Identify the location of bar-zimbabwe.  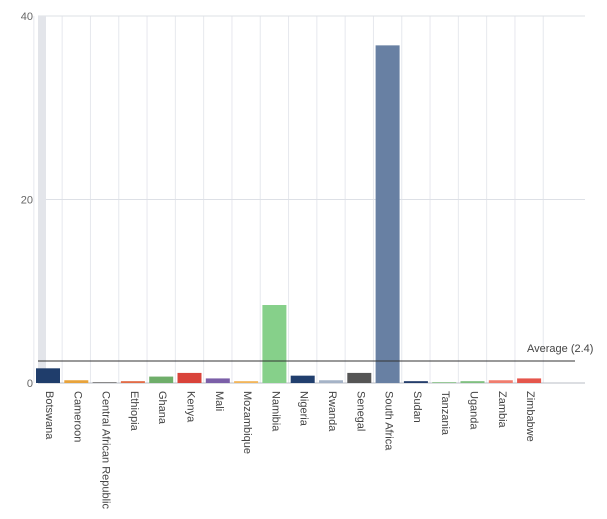
(529, 380).